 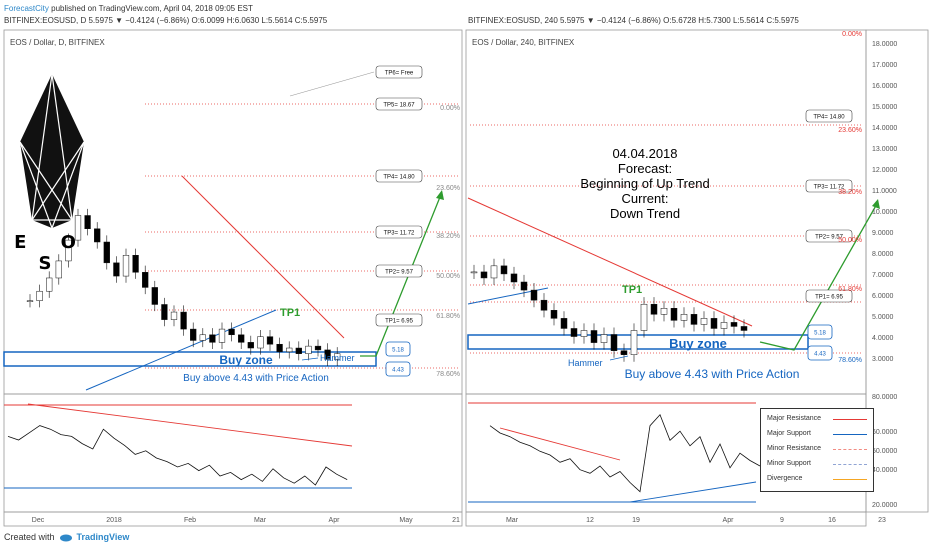 I want to click on right-buy-zone, so click(x=638, y=342).